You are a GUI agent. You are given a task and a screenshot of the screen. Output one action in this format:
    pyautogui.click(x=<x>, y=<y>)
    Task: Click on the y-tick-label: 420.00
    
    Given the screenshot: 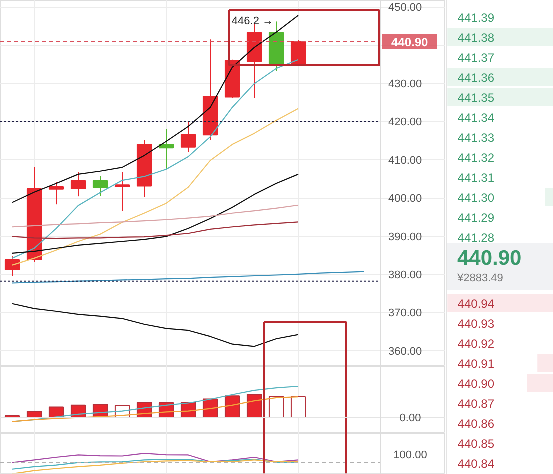 What is the action you would take?
    pyautogui.click(x=405, y=122)
    